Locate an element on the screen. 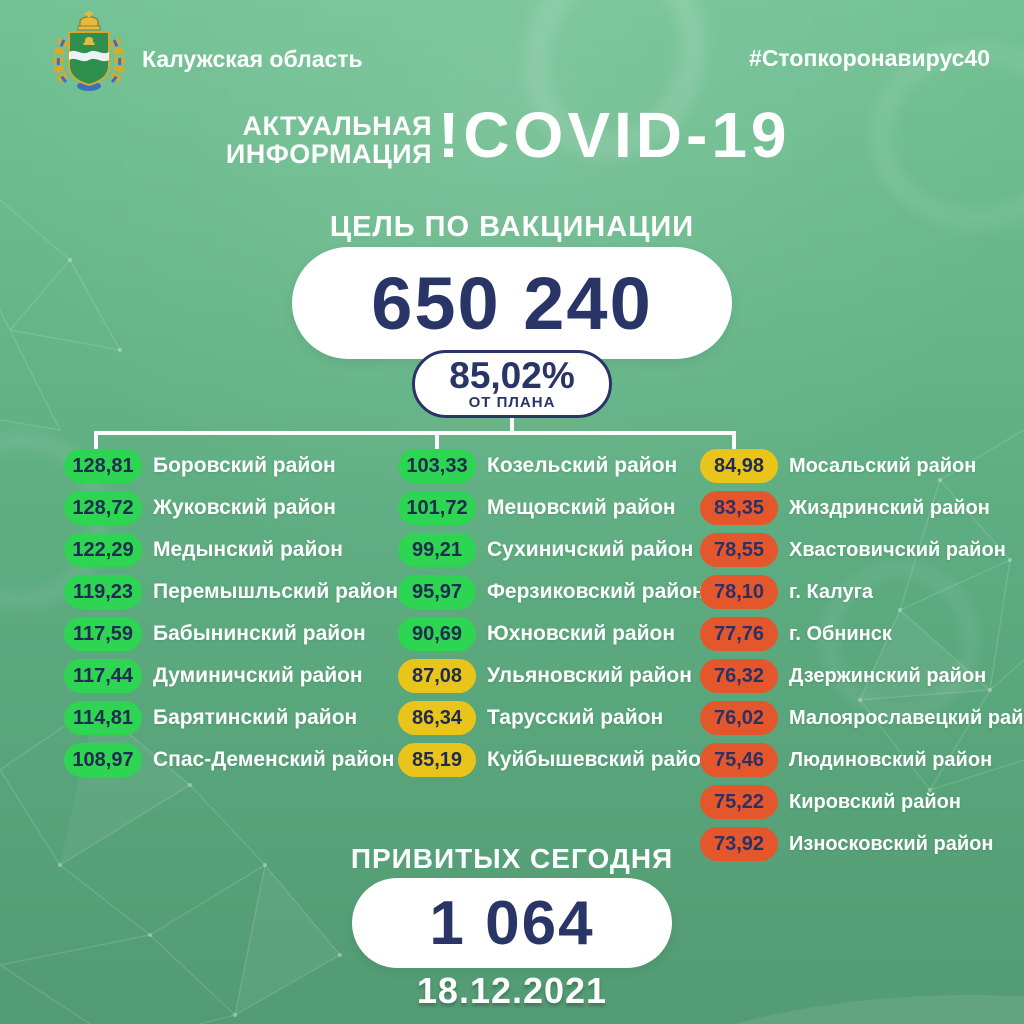 The height and width of the screenshot is (1024, 1024). district-row: 78,10 г. Калуга is located at coordinates (862, 592).